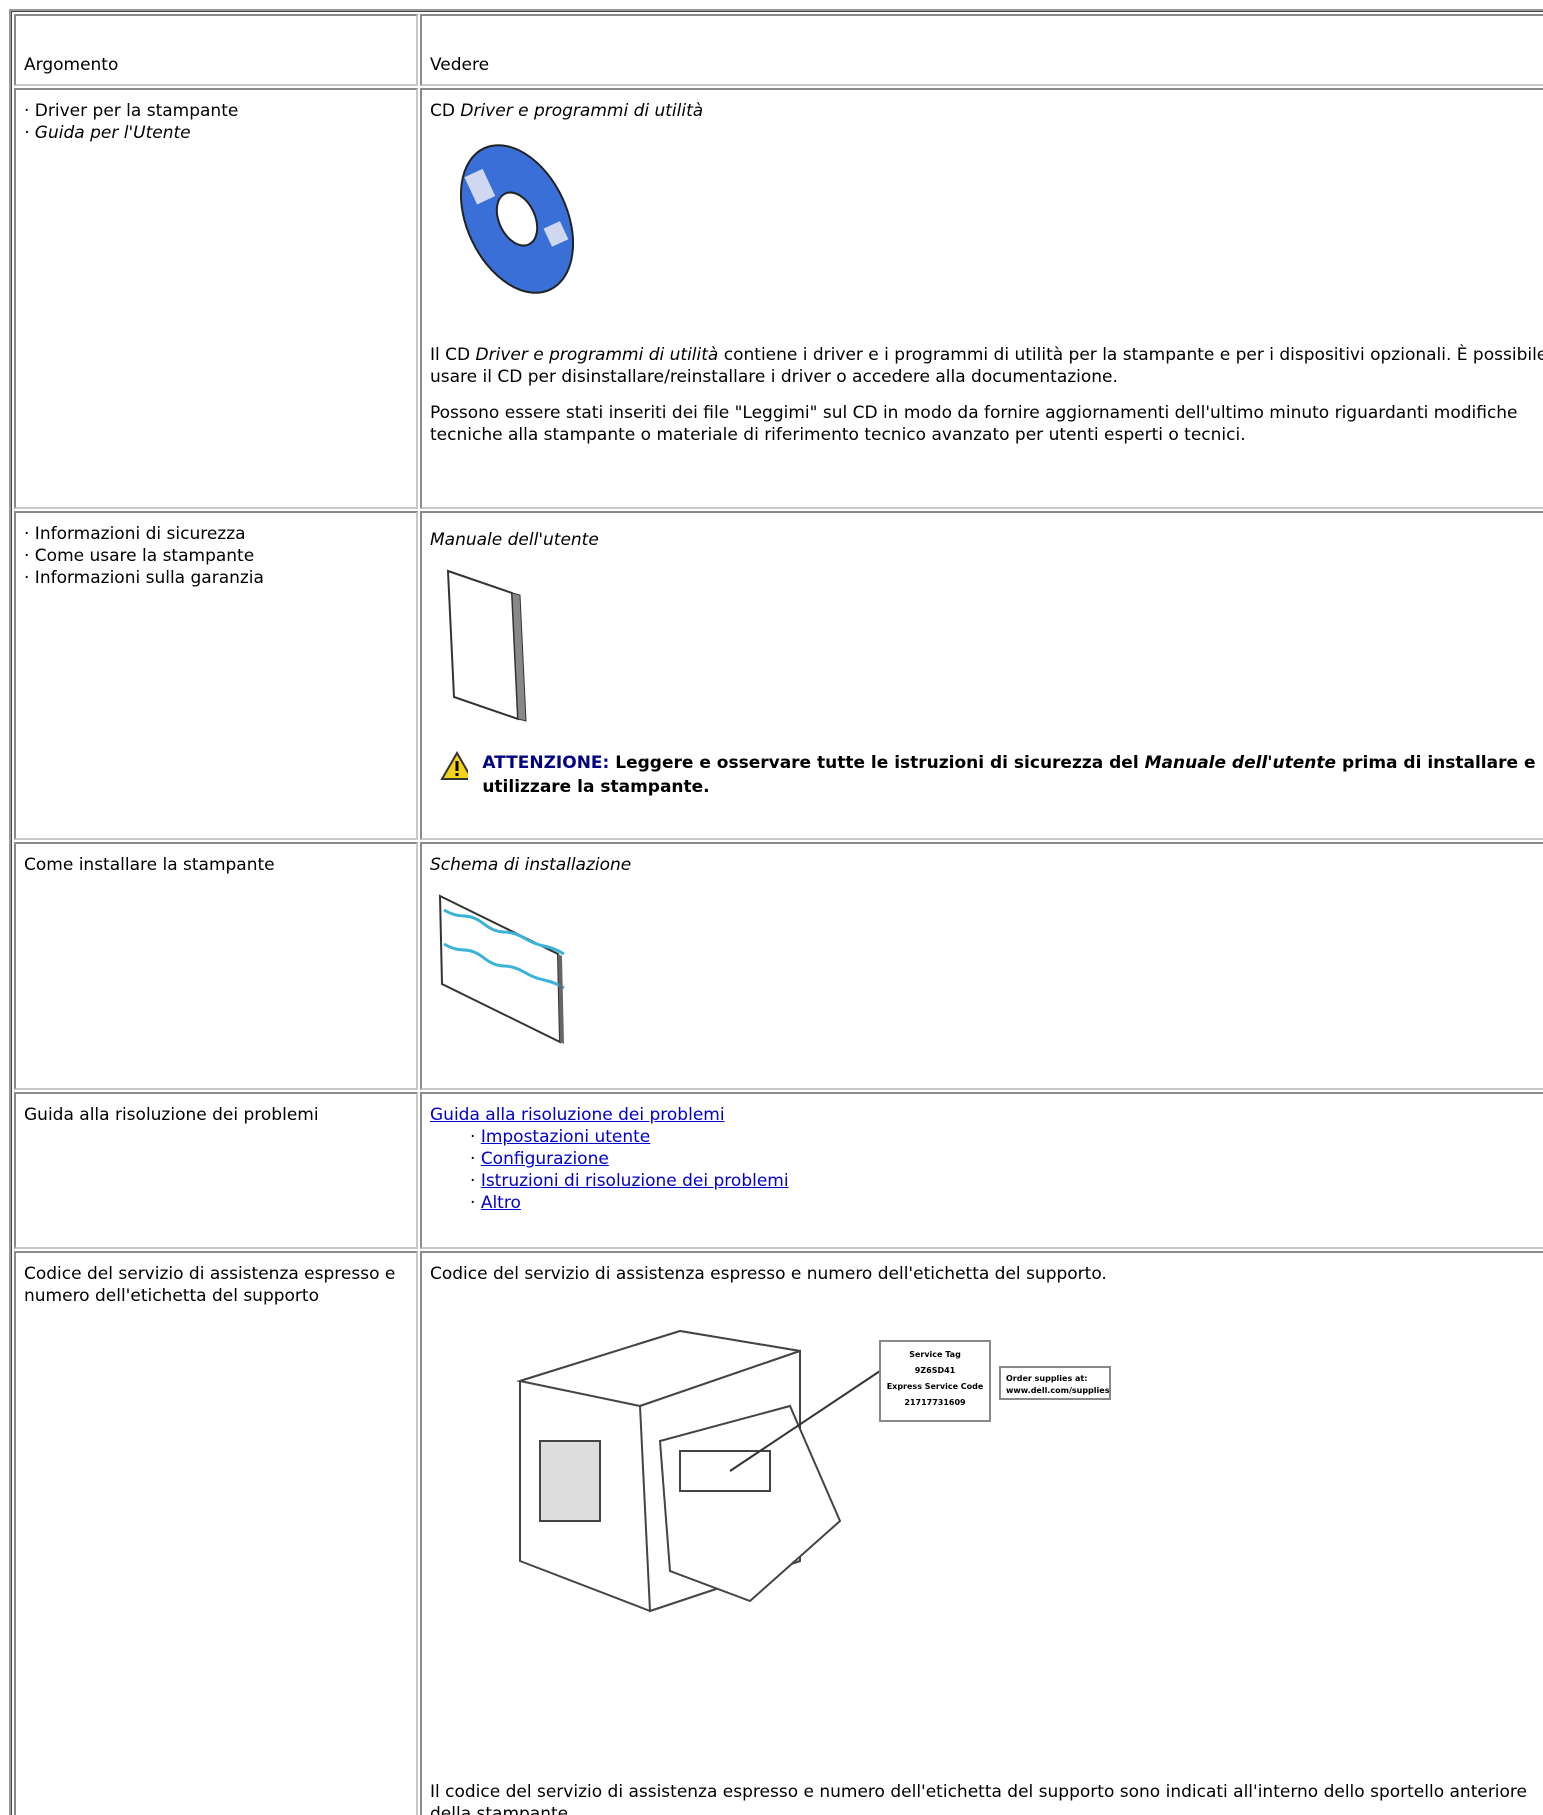 Image resolution: width=1543 pixels, height=1815 pixels. I want to click on text: Driver e programmi di utilità, so click(597, 355).